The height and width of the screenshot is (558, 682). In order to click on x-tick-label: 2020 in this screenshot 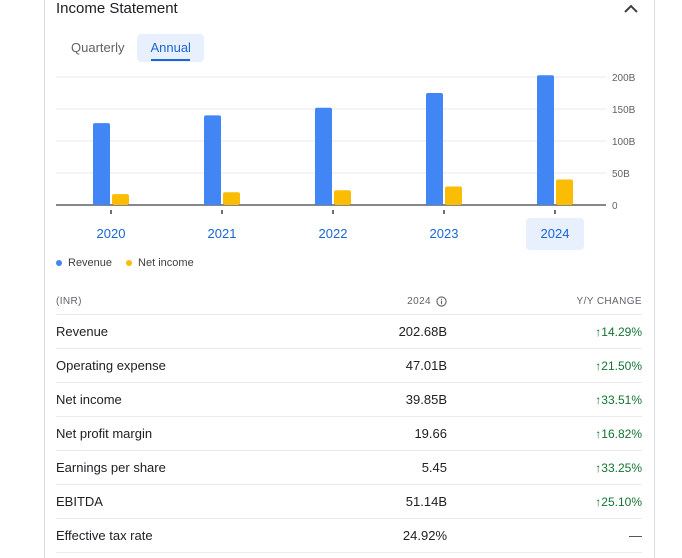, I will do `click(111, 233)`.